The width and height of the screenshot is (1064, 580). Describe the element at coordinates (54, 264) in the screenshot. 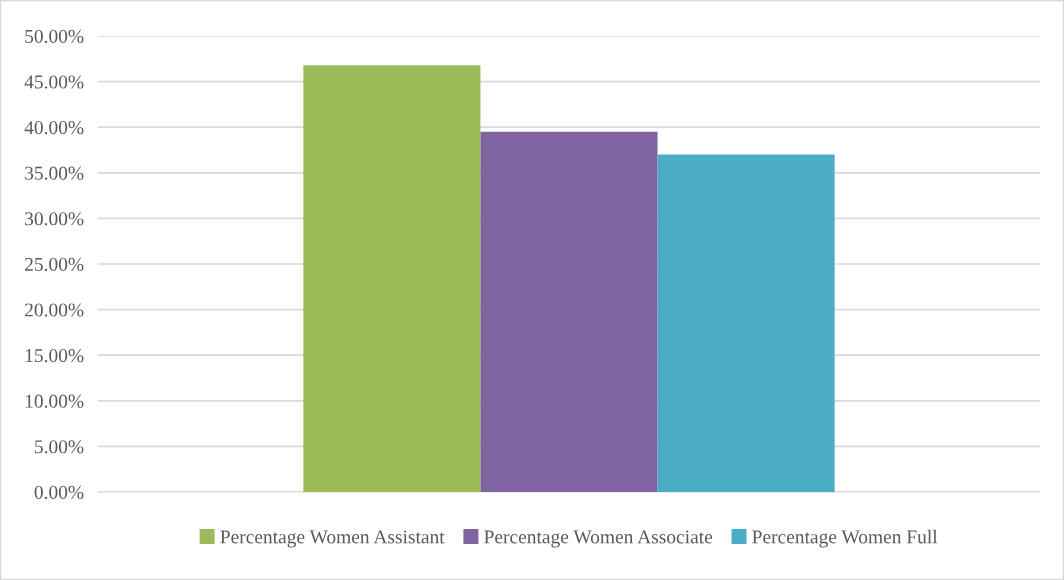

I see `y-tick-label: 25.00%` at that location.